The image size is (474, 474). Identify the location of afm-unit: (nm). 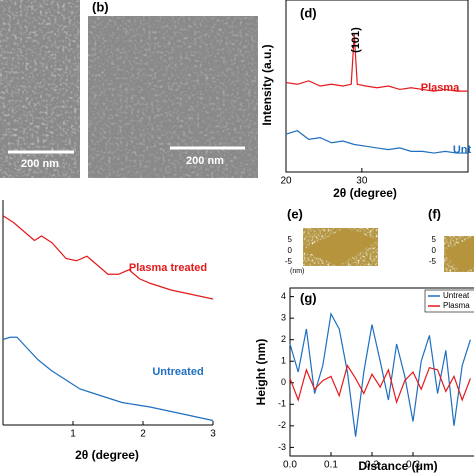
(297, 271).